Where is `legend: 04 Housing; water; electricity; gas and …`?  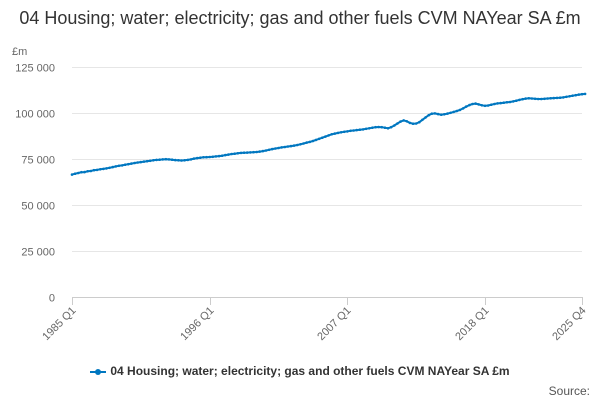 legend: 04 Housing; water; electricity; gas and … is located at coordinates (300, 371).